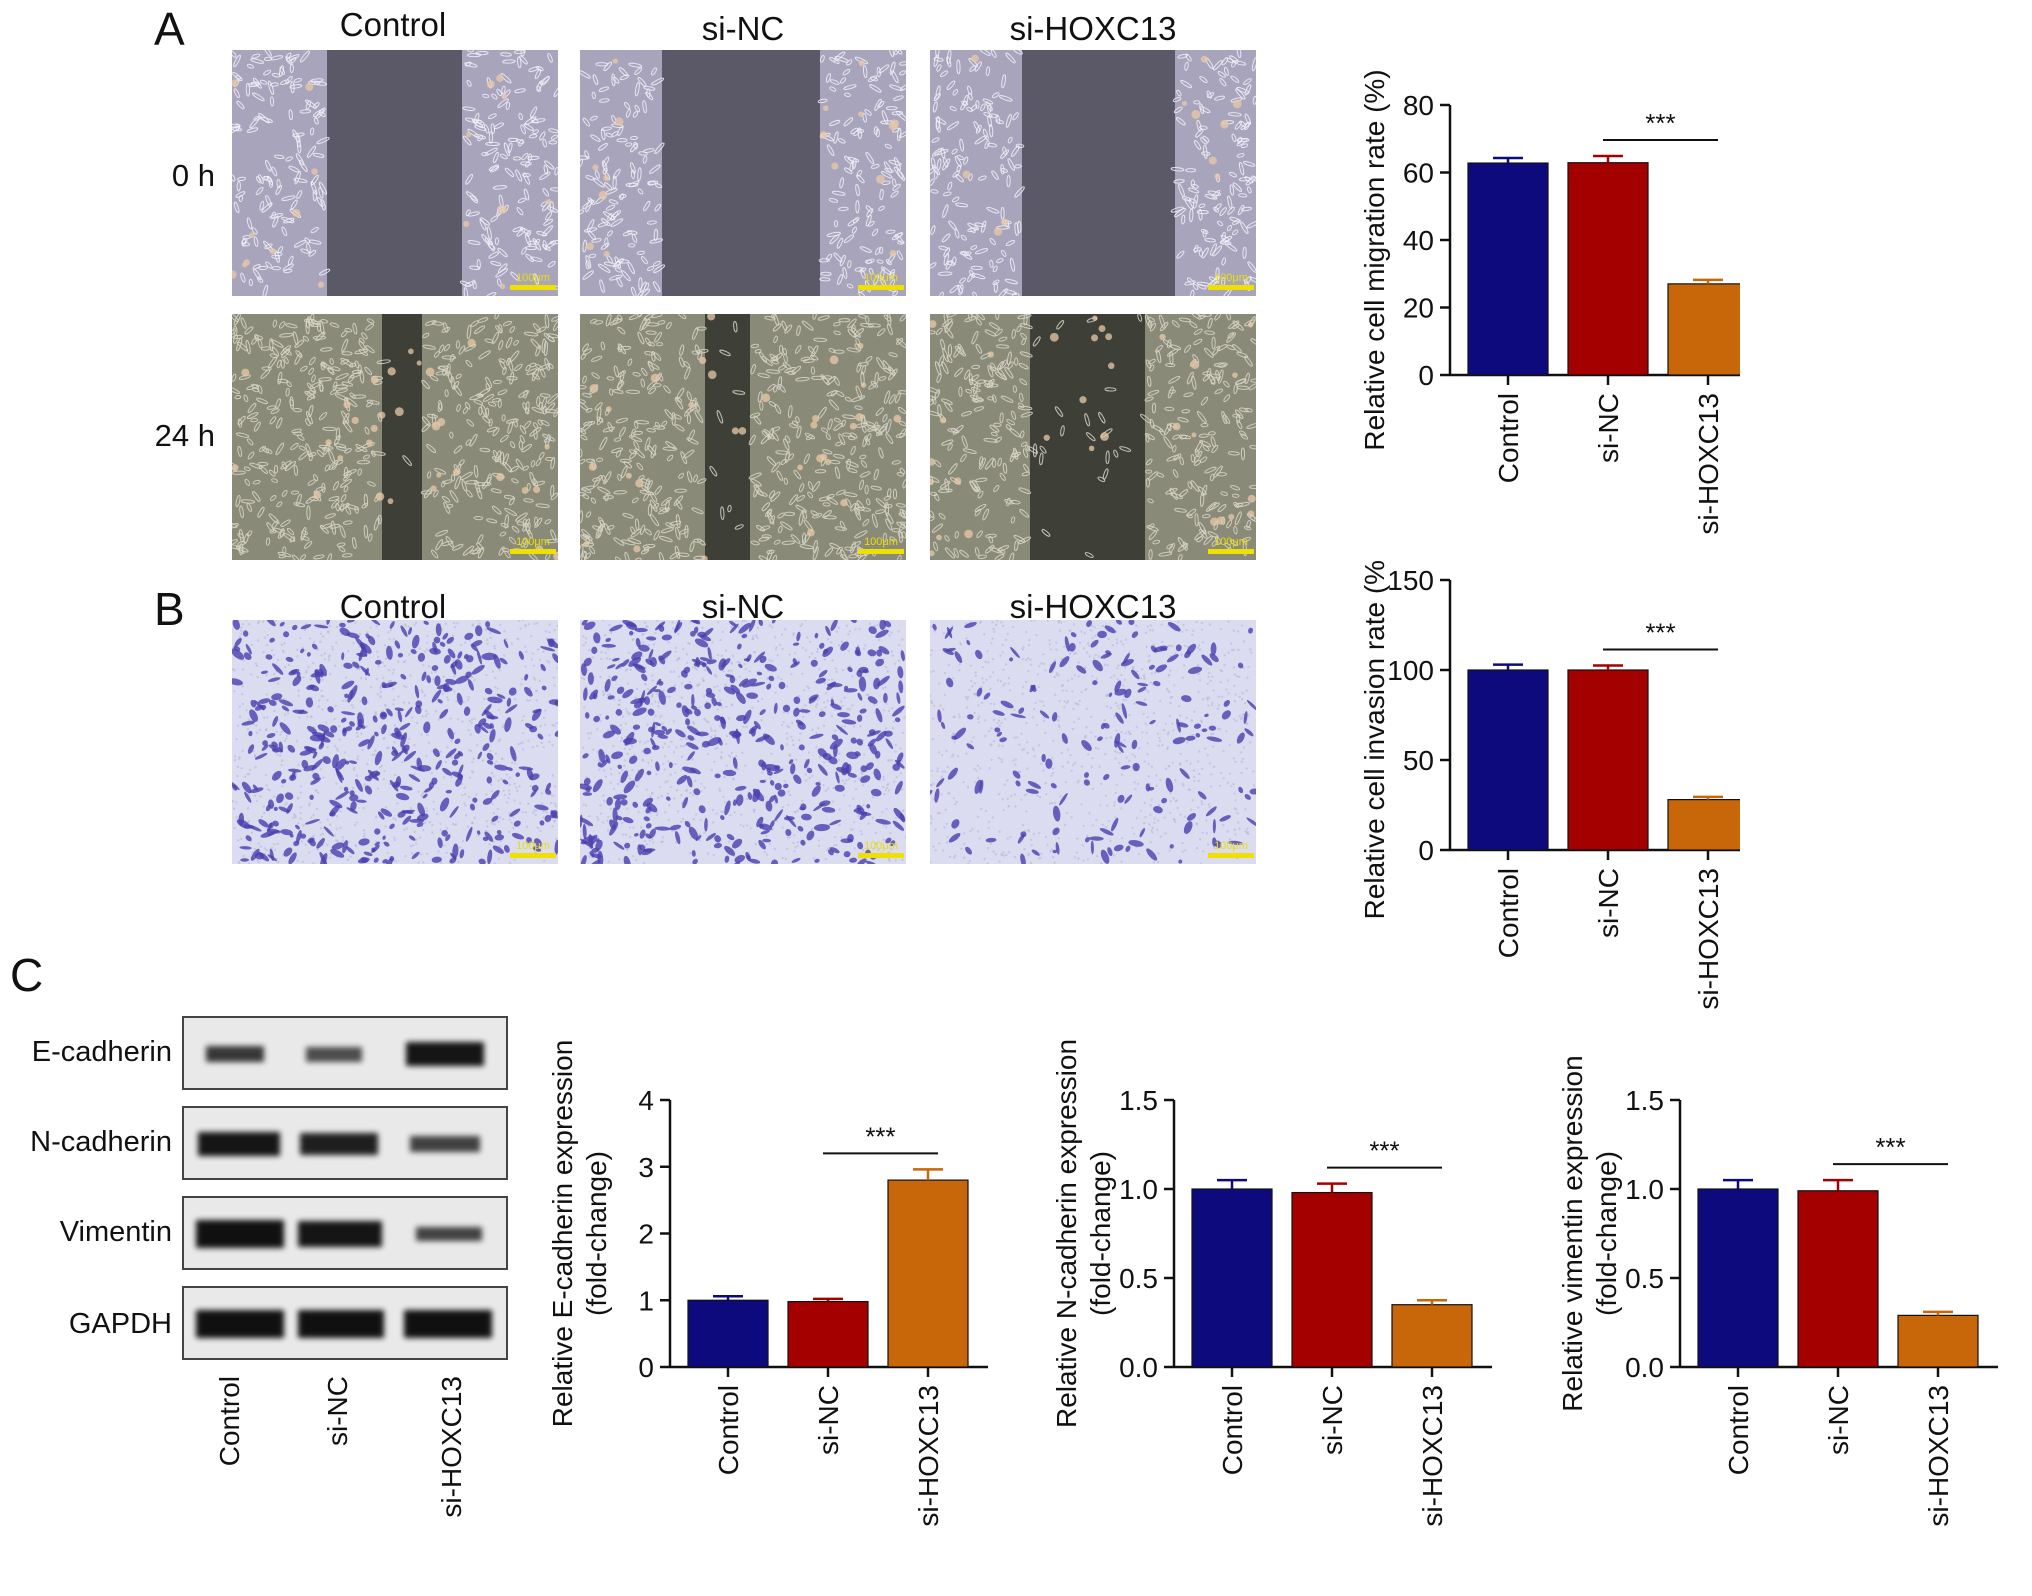  What do you see at coordinates (646, 1234) in the screenshot?
I see `y-tick-label: 2` at bounding box center [646, 1234].